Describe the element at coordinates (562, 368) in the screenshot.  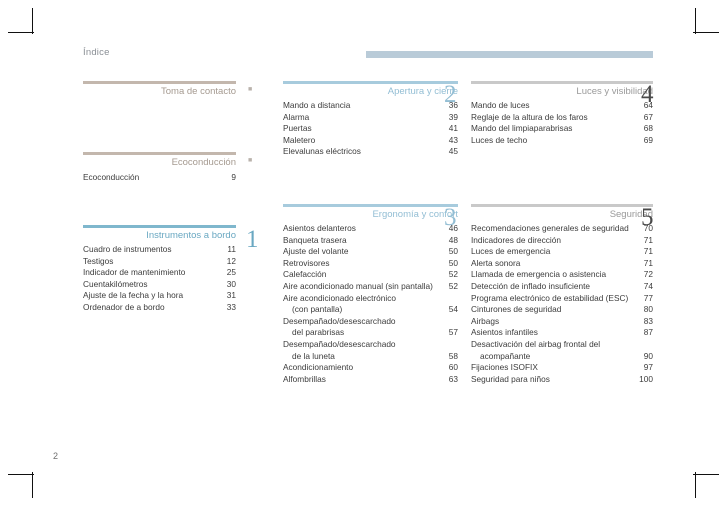
I see `toc-entry: Fijaciones ISOFIX 97` at that location.